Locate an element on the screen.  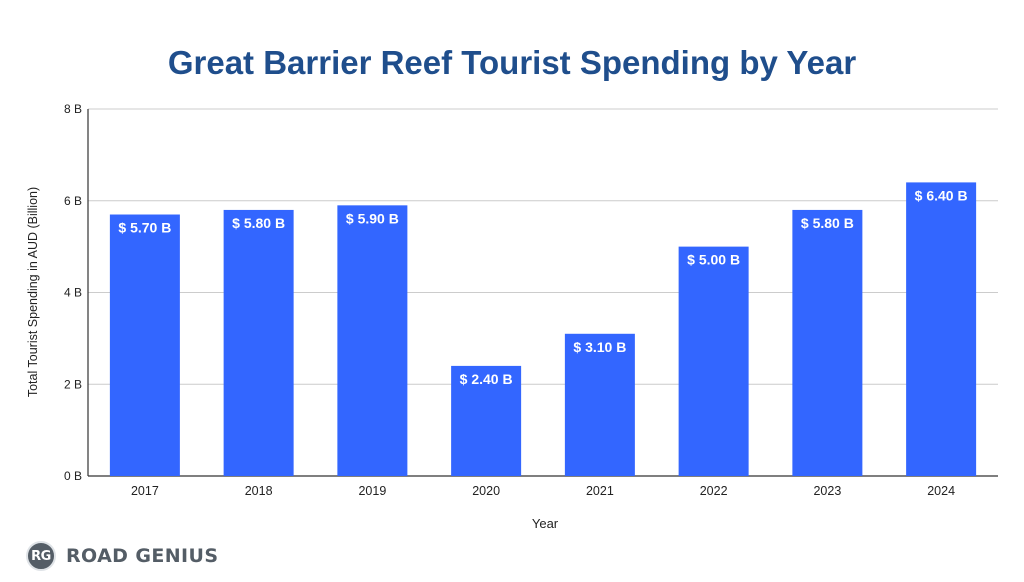
y-axis-title: Total Tourist Spending in AUD (Billion) is located at coordinates (33, 292).